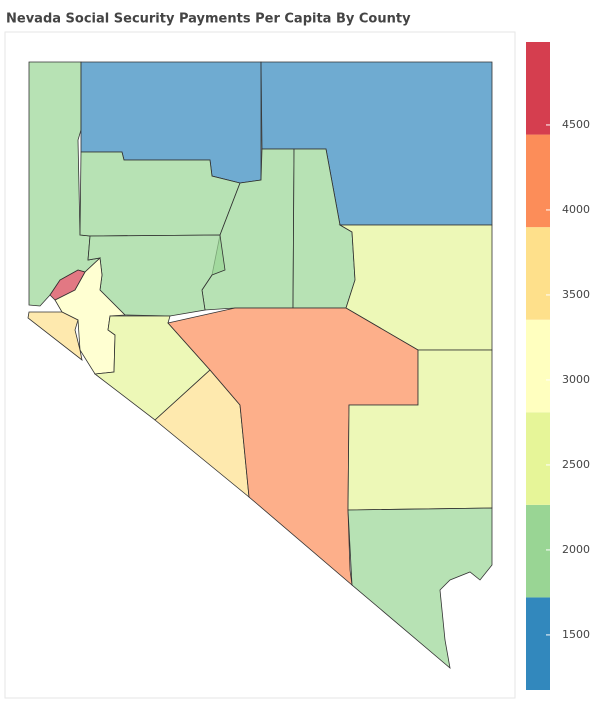  I want to click on colorbar-tick-label: 4500, so click(576, 124).